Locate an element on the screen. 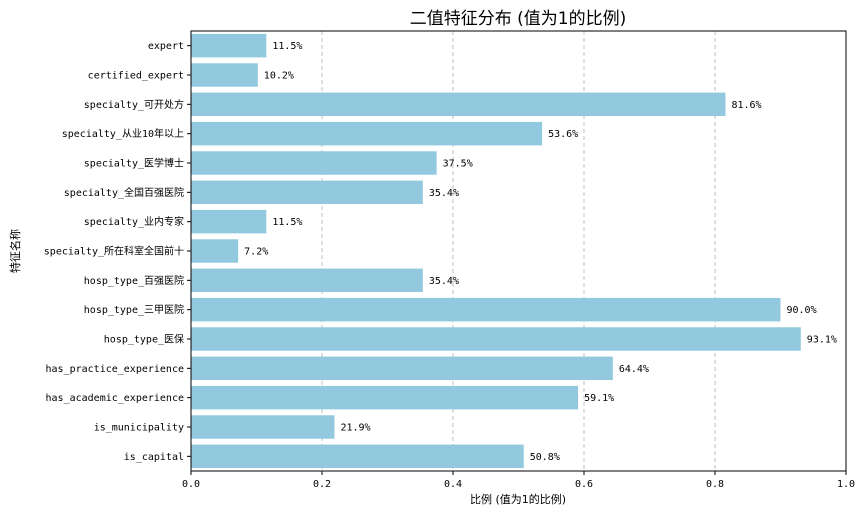 This screenshot has width=865, height=516. y-tick-label: specialty_医学博士 is located at coordinates (134, 163).